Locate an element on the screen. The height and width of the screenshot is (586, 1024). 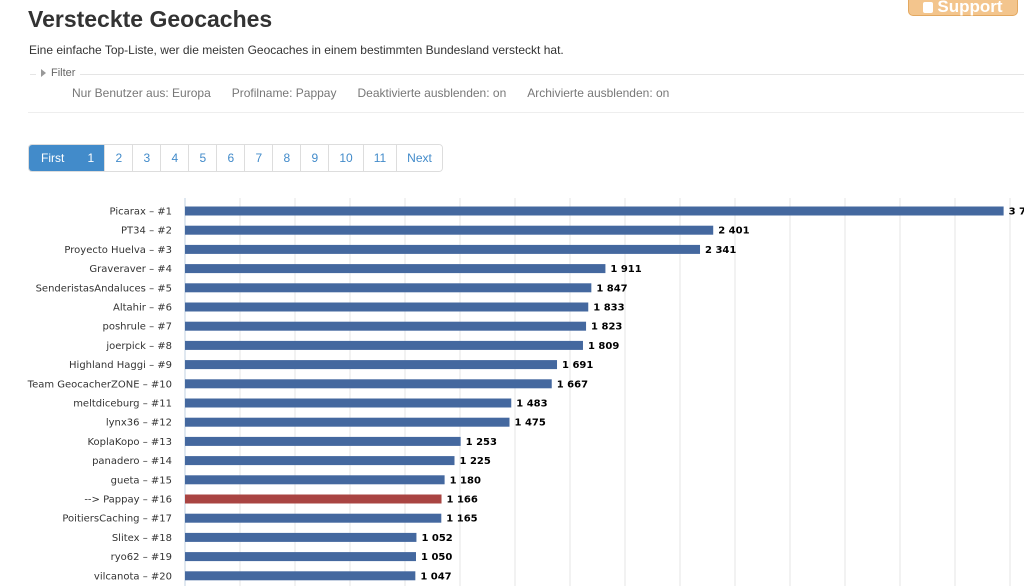
value-label: 1 180 is located at coordinates (465, 480).